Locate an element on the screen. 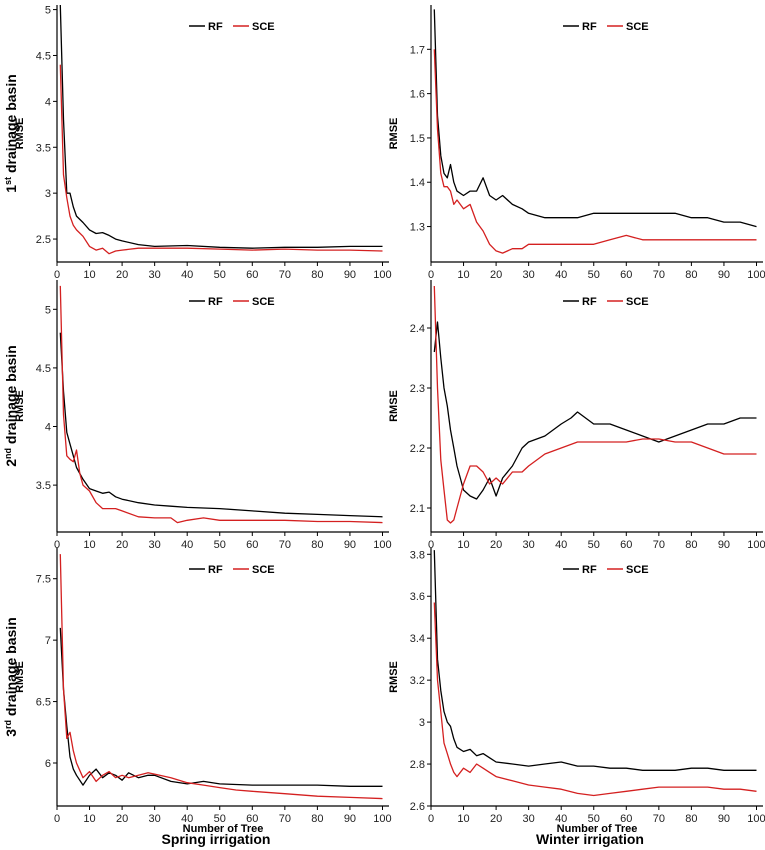 The height and width of the screenshot is (850, 765). y-tick-label: 3.8 is located at coordinates (417, 555).